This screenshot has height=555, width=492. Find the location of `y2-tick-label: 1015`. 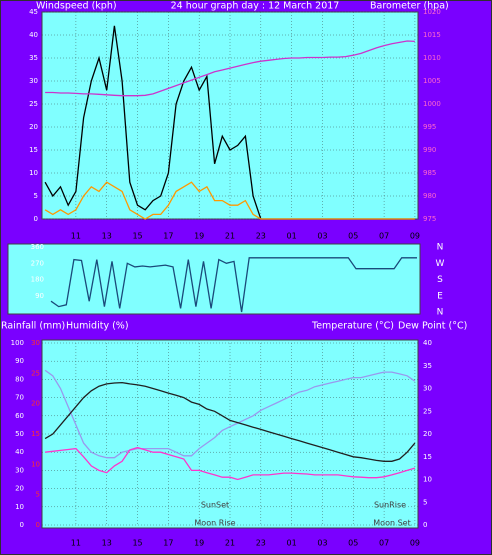

y2-tick-label: 1015 is located at coordinates (432, 35).